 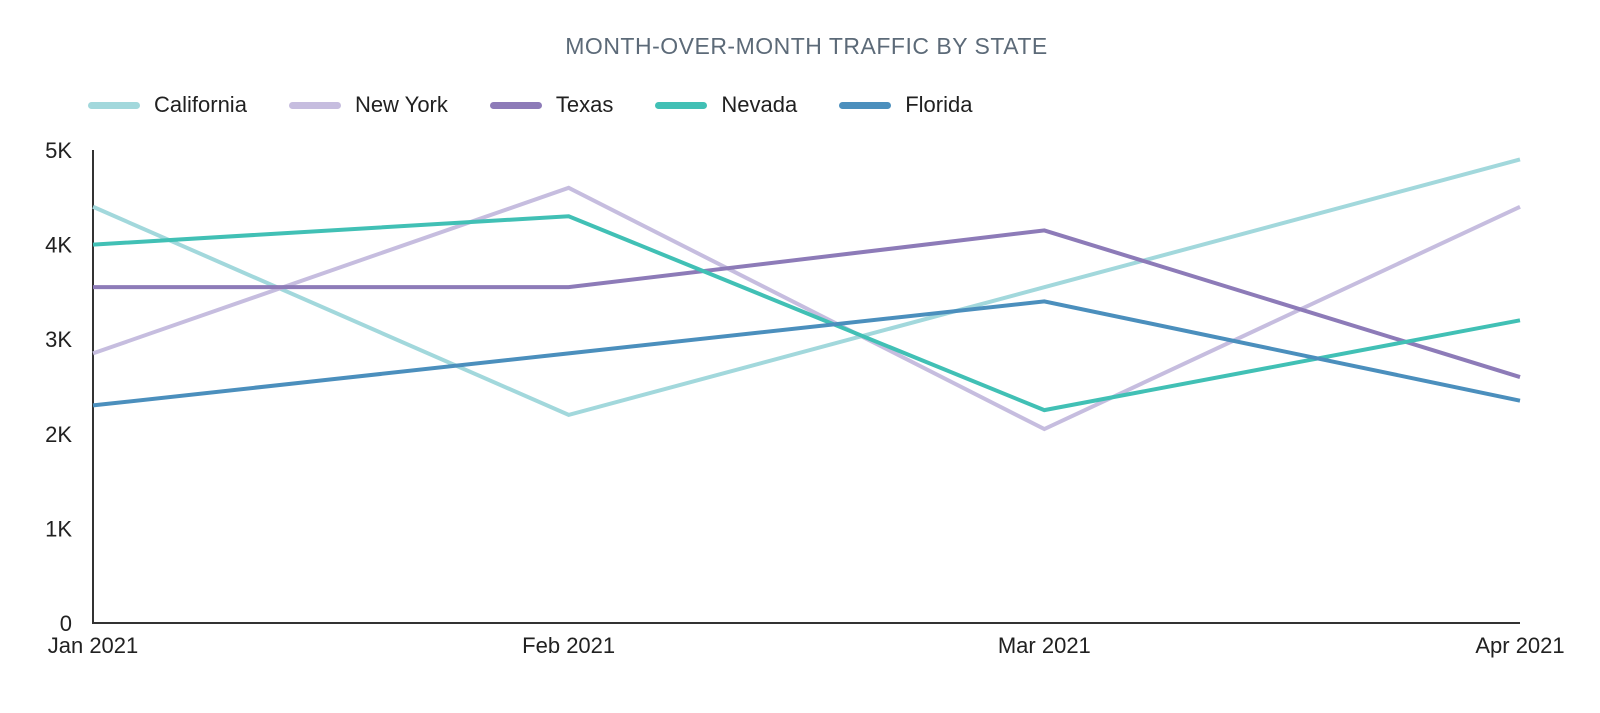 I want to click on legend-label: New York, so click(x=401, y=104).